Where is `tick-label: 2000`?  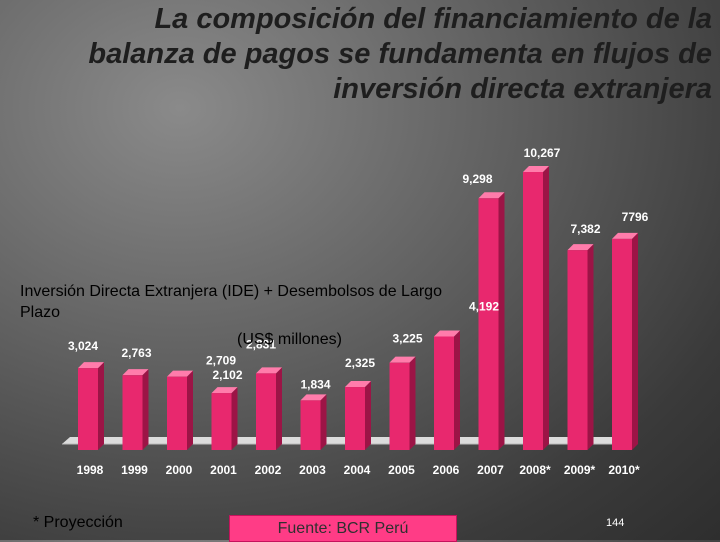 tick-label: 2000 is located at coordinates (179, 470).